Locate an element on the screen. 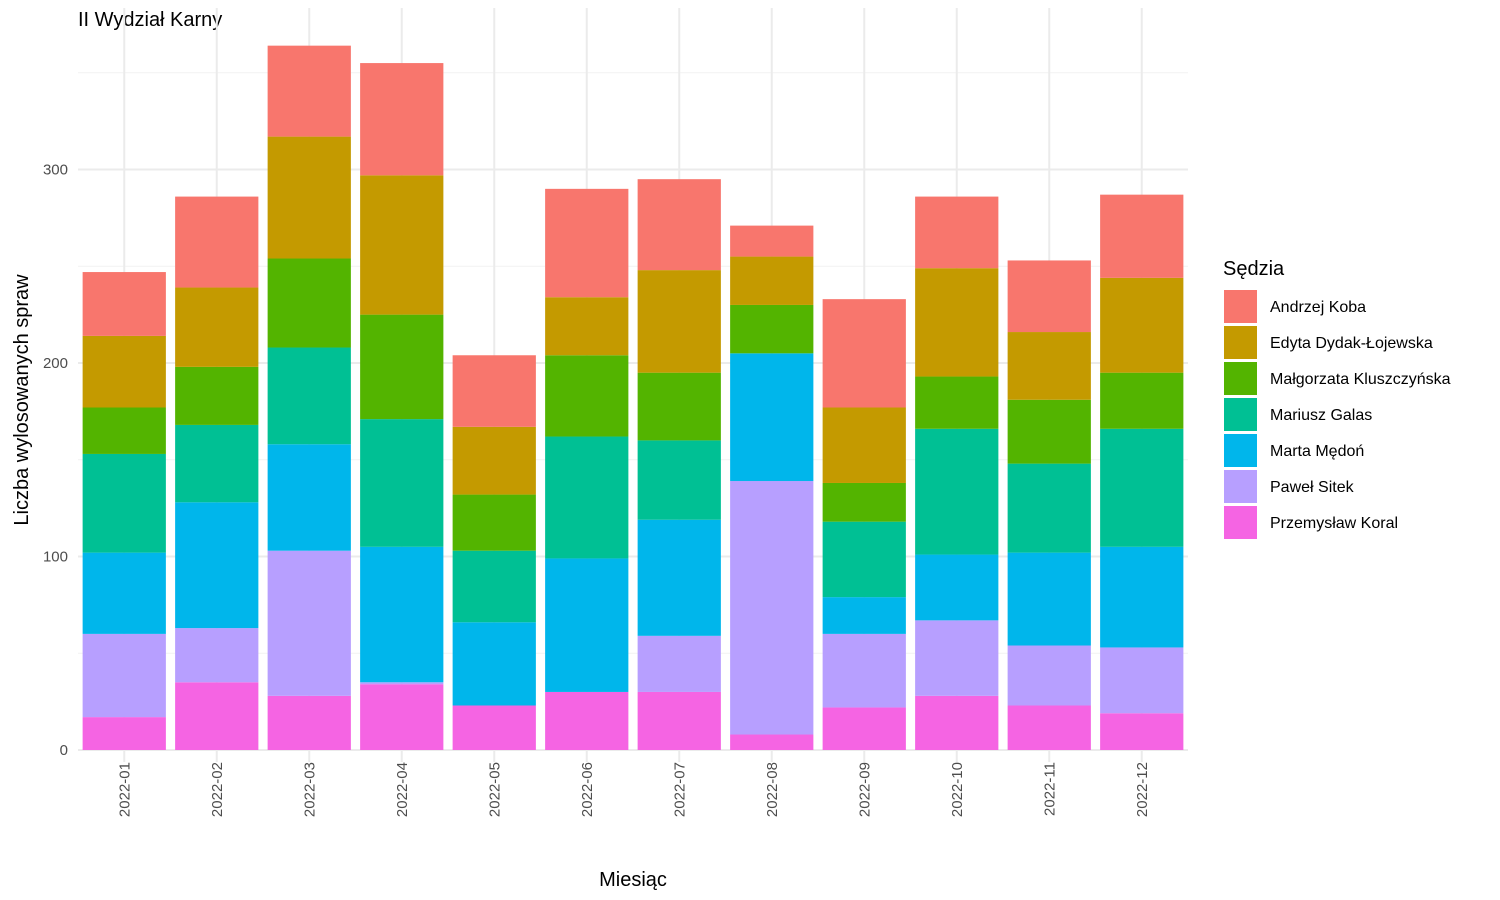  chart-title: II Wydział Karny is located at coordinates (150, 20).